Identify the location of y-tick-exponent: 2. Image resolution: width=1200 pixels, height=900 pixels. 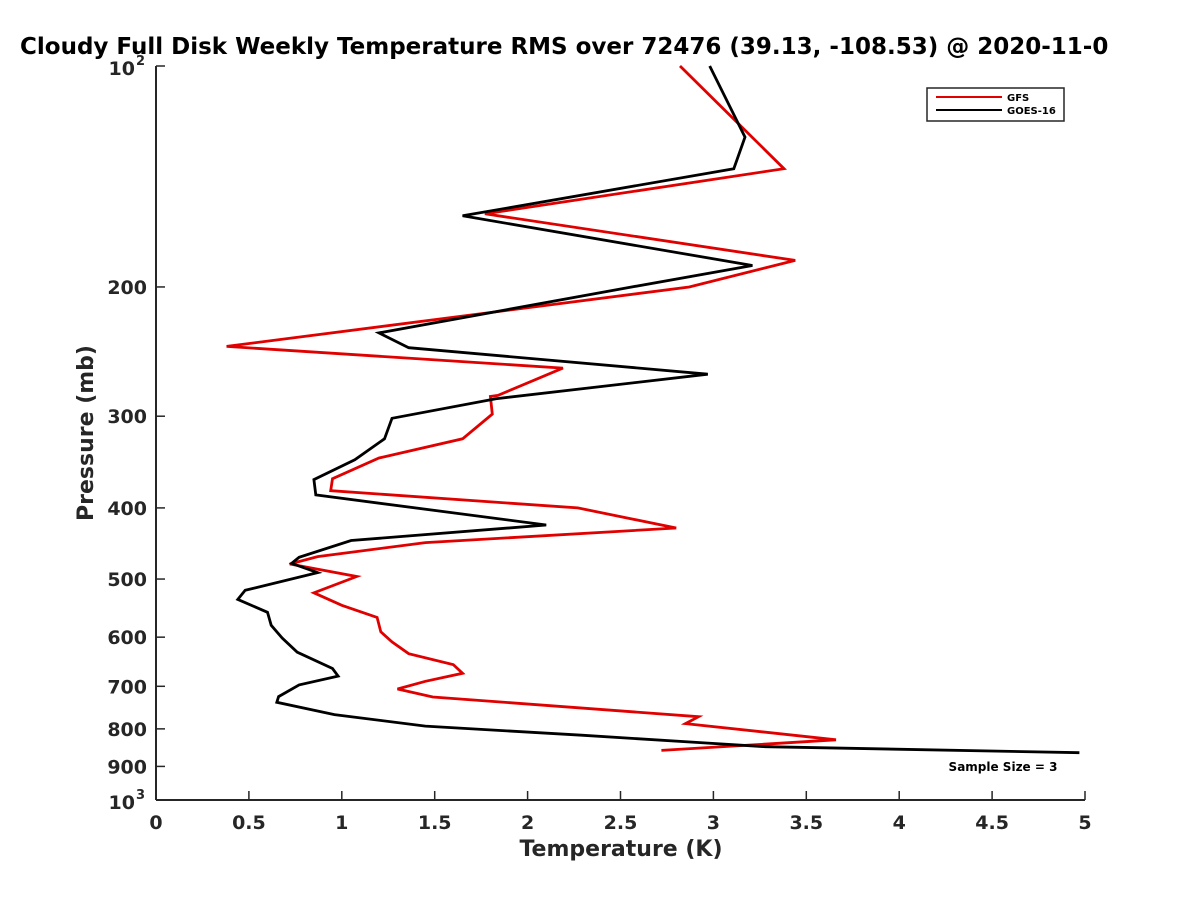
(140, 61).